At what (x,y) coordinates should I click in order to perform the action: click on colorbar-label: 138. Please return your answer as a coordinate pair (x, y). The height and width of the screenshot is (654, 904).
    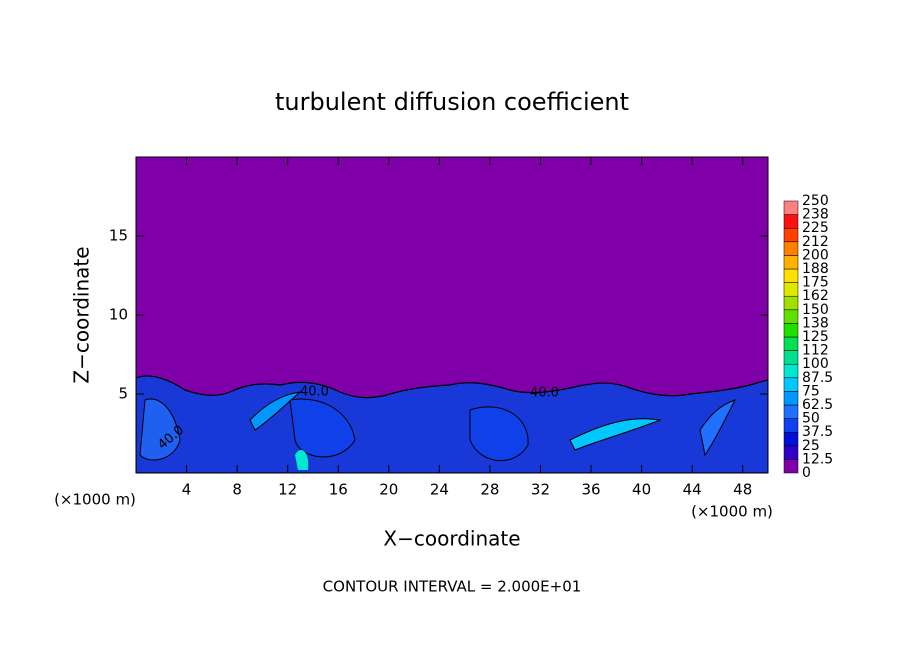
    Looking at the image, I should click on (815, 323).